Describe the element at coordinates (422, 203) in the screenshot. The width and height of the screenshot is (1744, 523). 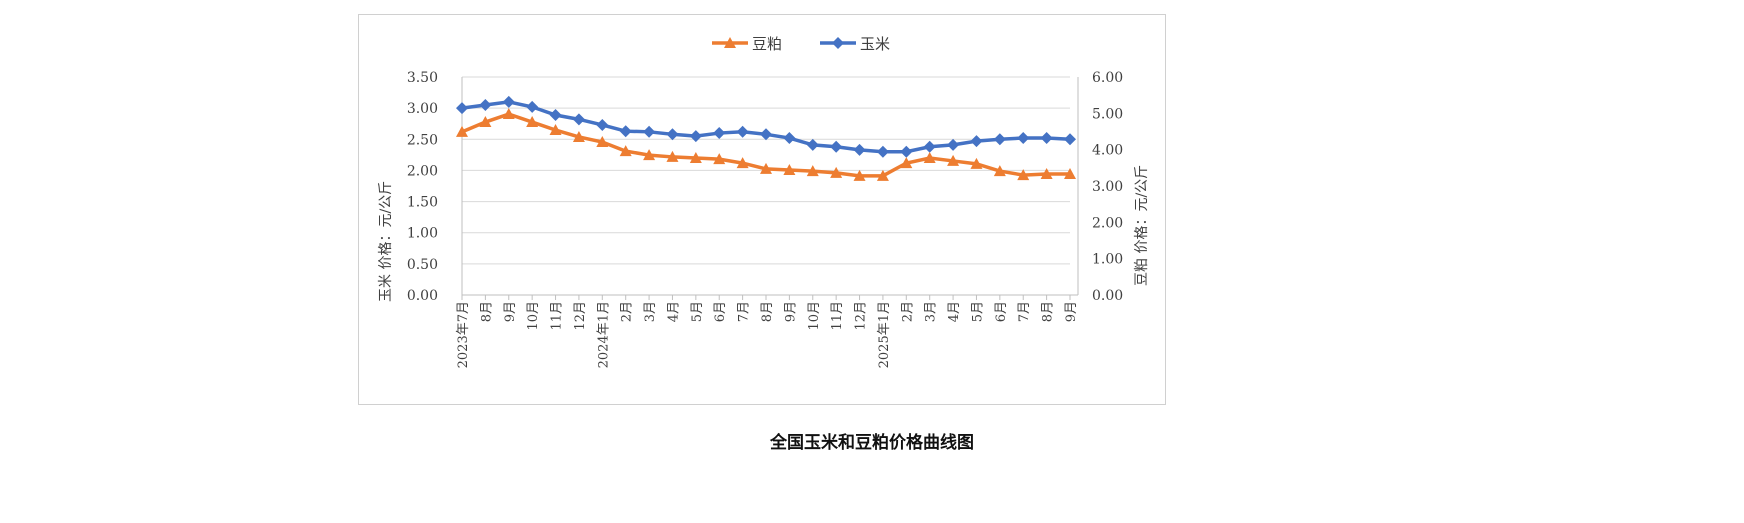
I see `y-left-tick-label: 1.50` at that location.